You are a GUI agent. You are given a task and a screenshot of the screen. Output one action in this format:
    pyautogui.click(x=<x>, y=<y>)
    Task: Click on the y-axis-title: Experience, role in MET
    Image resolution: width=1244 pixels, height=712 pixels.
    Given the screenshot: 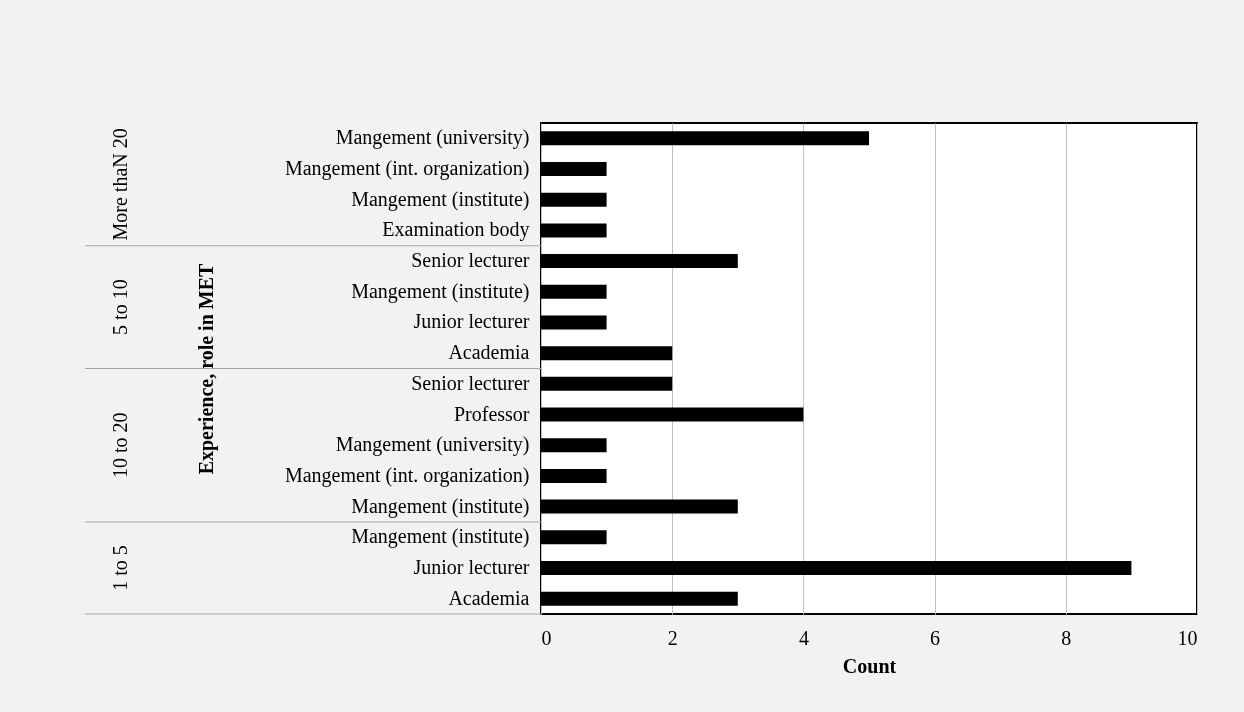 What is the action you would take?
    pyautogui.click(x=206, y=368)
    